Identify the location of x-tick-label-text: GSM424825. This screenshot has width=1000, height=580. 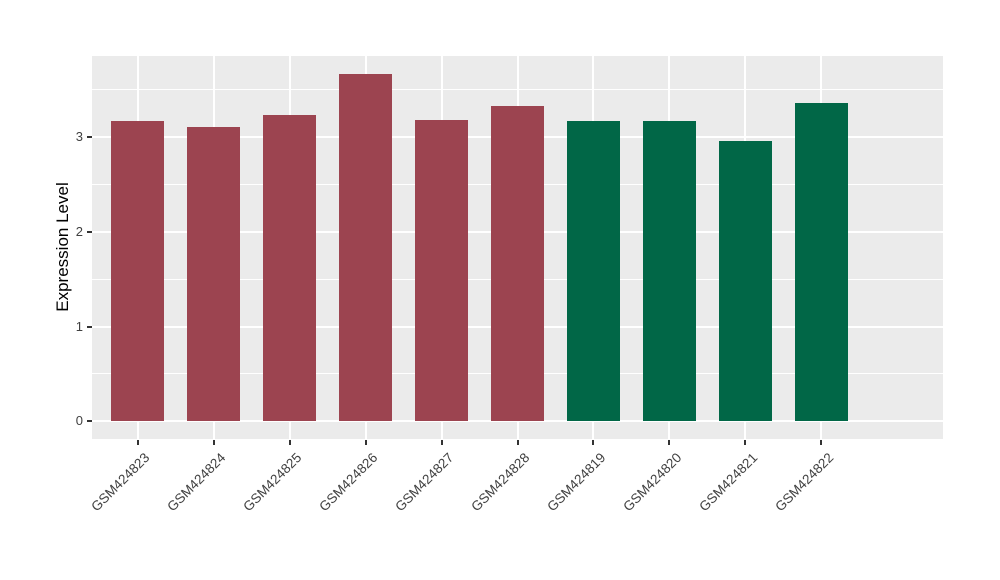
(272, 482).